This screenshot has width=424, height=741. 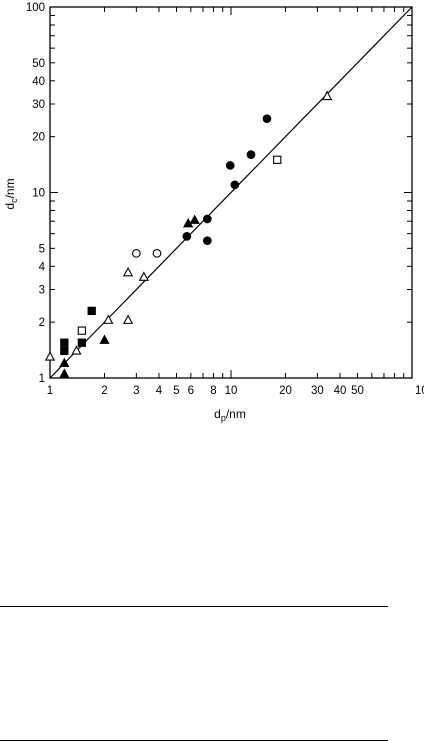 I want to click on y-tick-label: 2, so click(x=42, y=323).